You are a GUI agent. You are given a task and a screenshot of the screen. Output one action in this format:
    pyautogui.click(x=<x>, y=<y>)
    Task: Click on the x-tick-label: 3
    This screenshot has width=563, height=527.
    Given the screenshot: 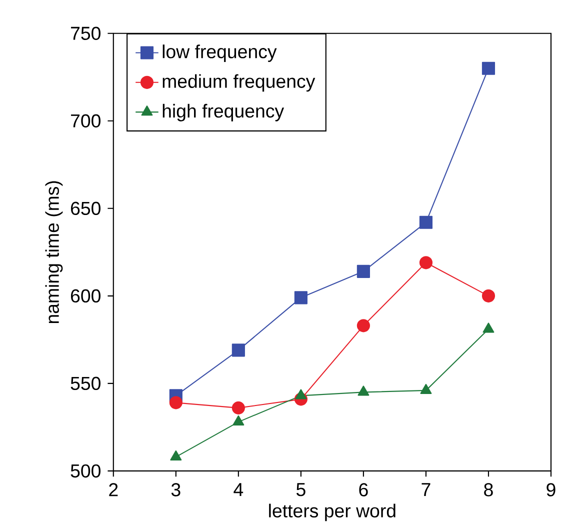 What is the action you would take?
    pyautogui.click(x=175, y=489)
    